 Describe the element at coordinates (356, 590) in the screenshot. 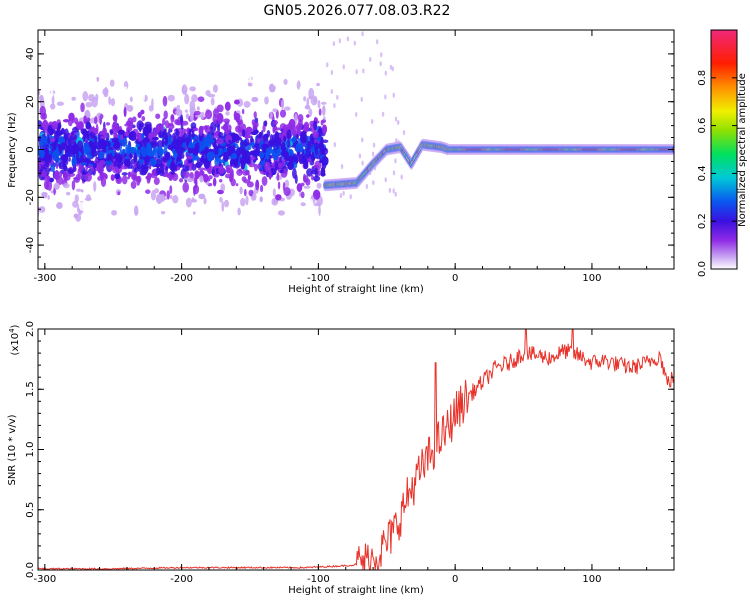

I see `snr-x-axis-label: Height of straight line (km)` at that location.